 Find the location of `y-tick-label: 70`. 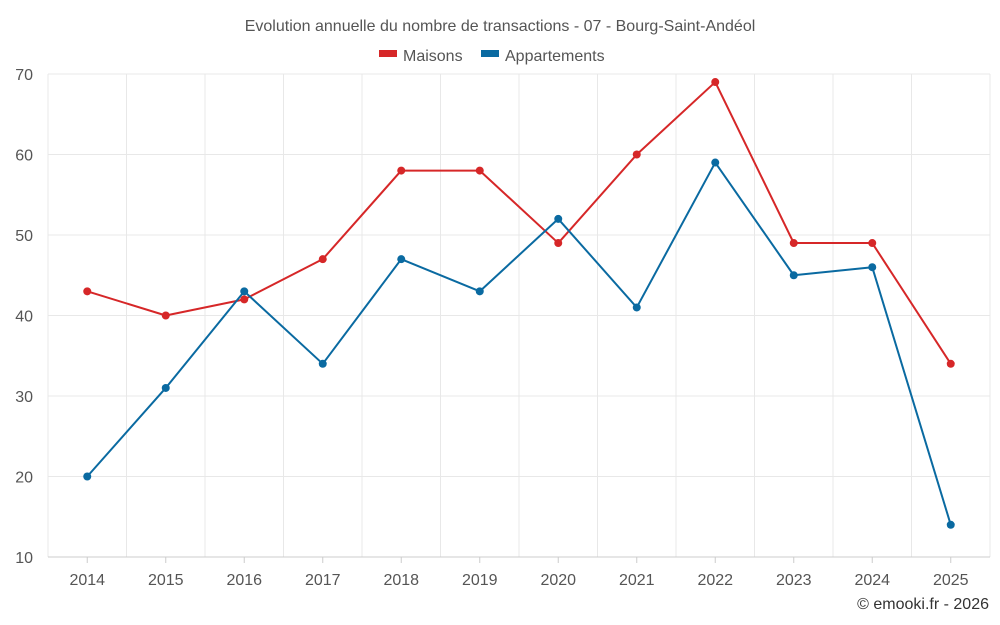

y-tick-label: 70 is located at coordinates (24, 75).